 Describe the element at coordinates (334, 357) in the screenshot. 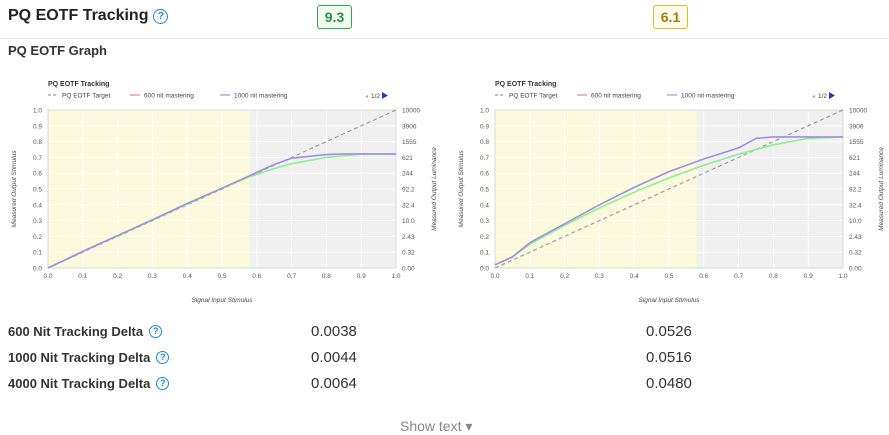

I see `delta-value-left: 0.0044` at that location.